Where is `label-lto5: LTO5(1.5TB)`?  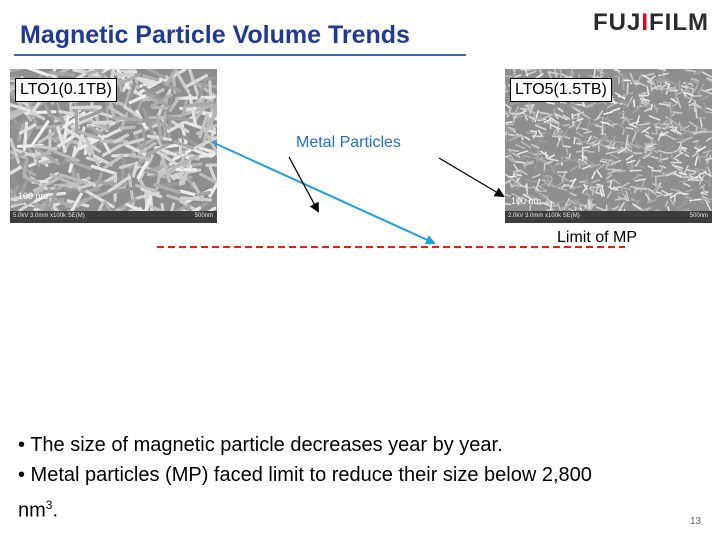
label-lto5: LTO5(1.5TB) is located at coordinates (561, 90).